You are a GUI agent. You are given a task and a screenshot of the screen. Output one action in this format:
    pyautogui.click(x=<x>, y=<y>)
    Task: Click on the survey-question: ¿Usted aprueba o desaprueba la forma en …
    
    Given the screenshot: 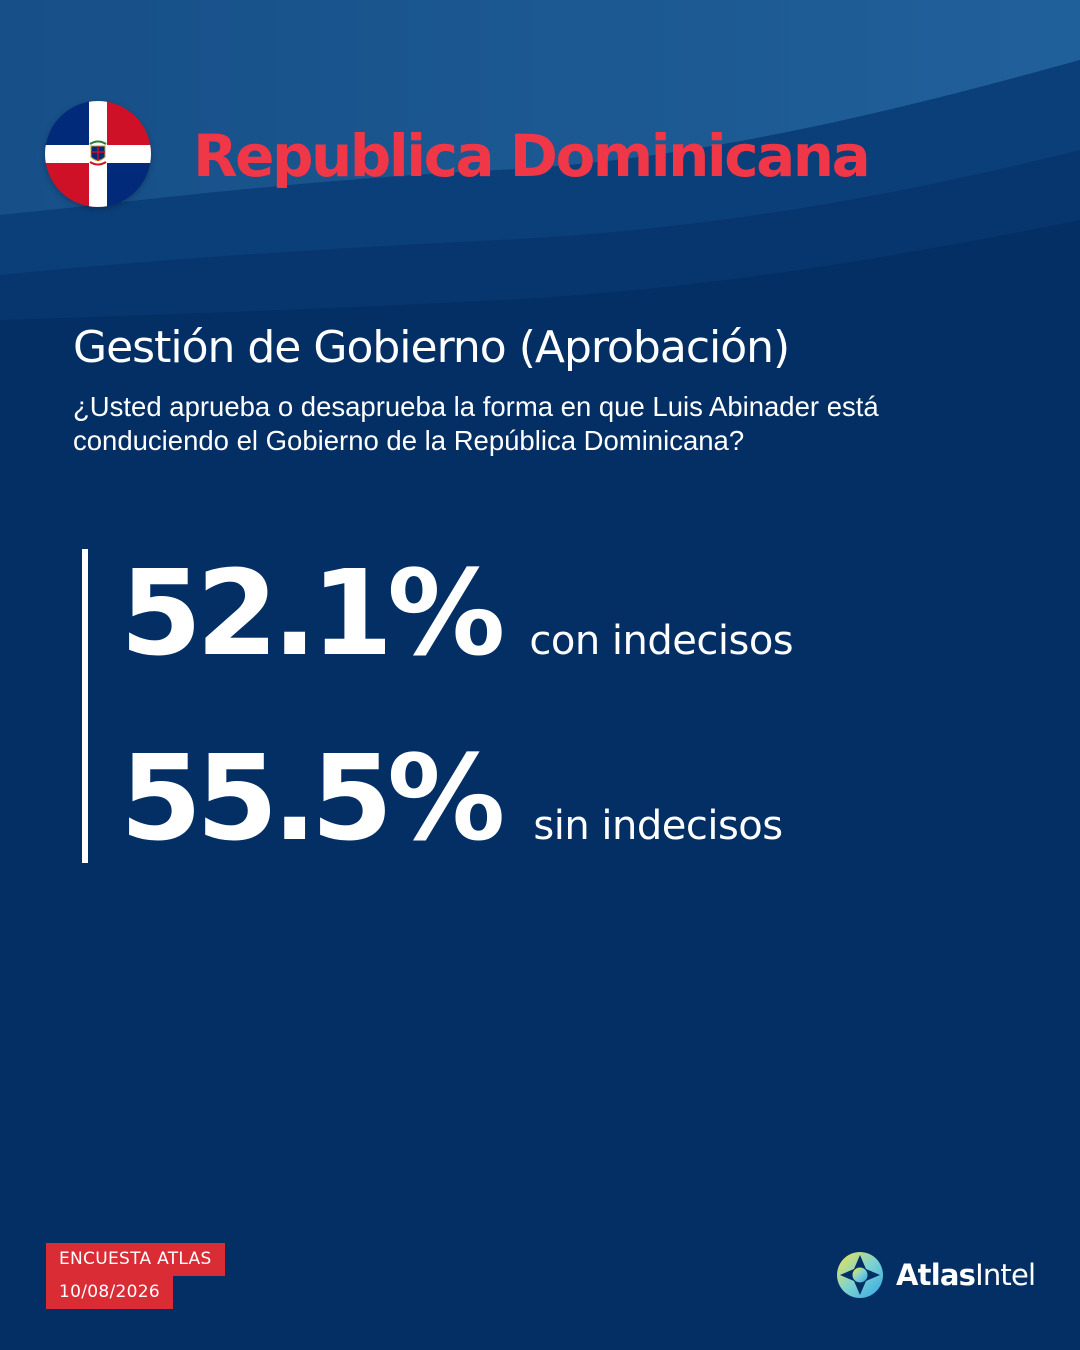 What is the action you would take?
    pyautogui.click(x=476, y=423)
    